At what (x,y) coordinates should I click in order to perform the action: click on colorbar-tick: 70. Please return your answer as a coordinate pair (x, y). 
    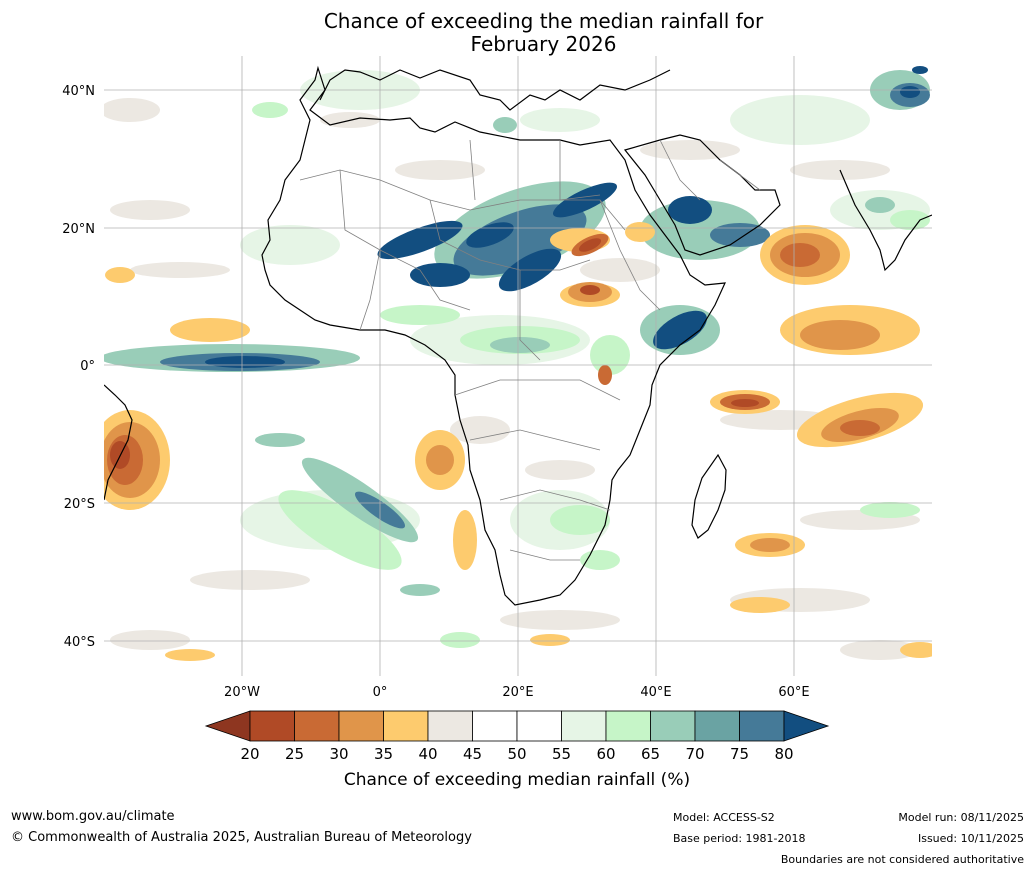
    Looking at the image, I should click on (694, 754).